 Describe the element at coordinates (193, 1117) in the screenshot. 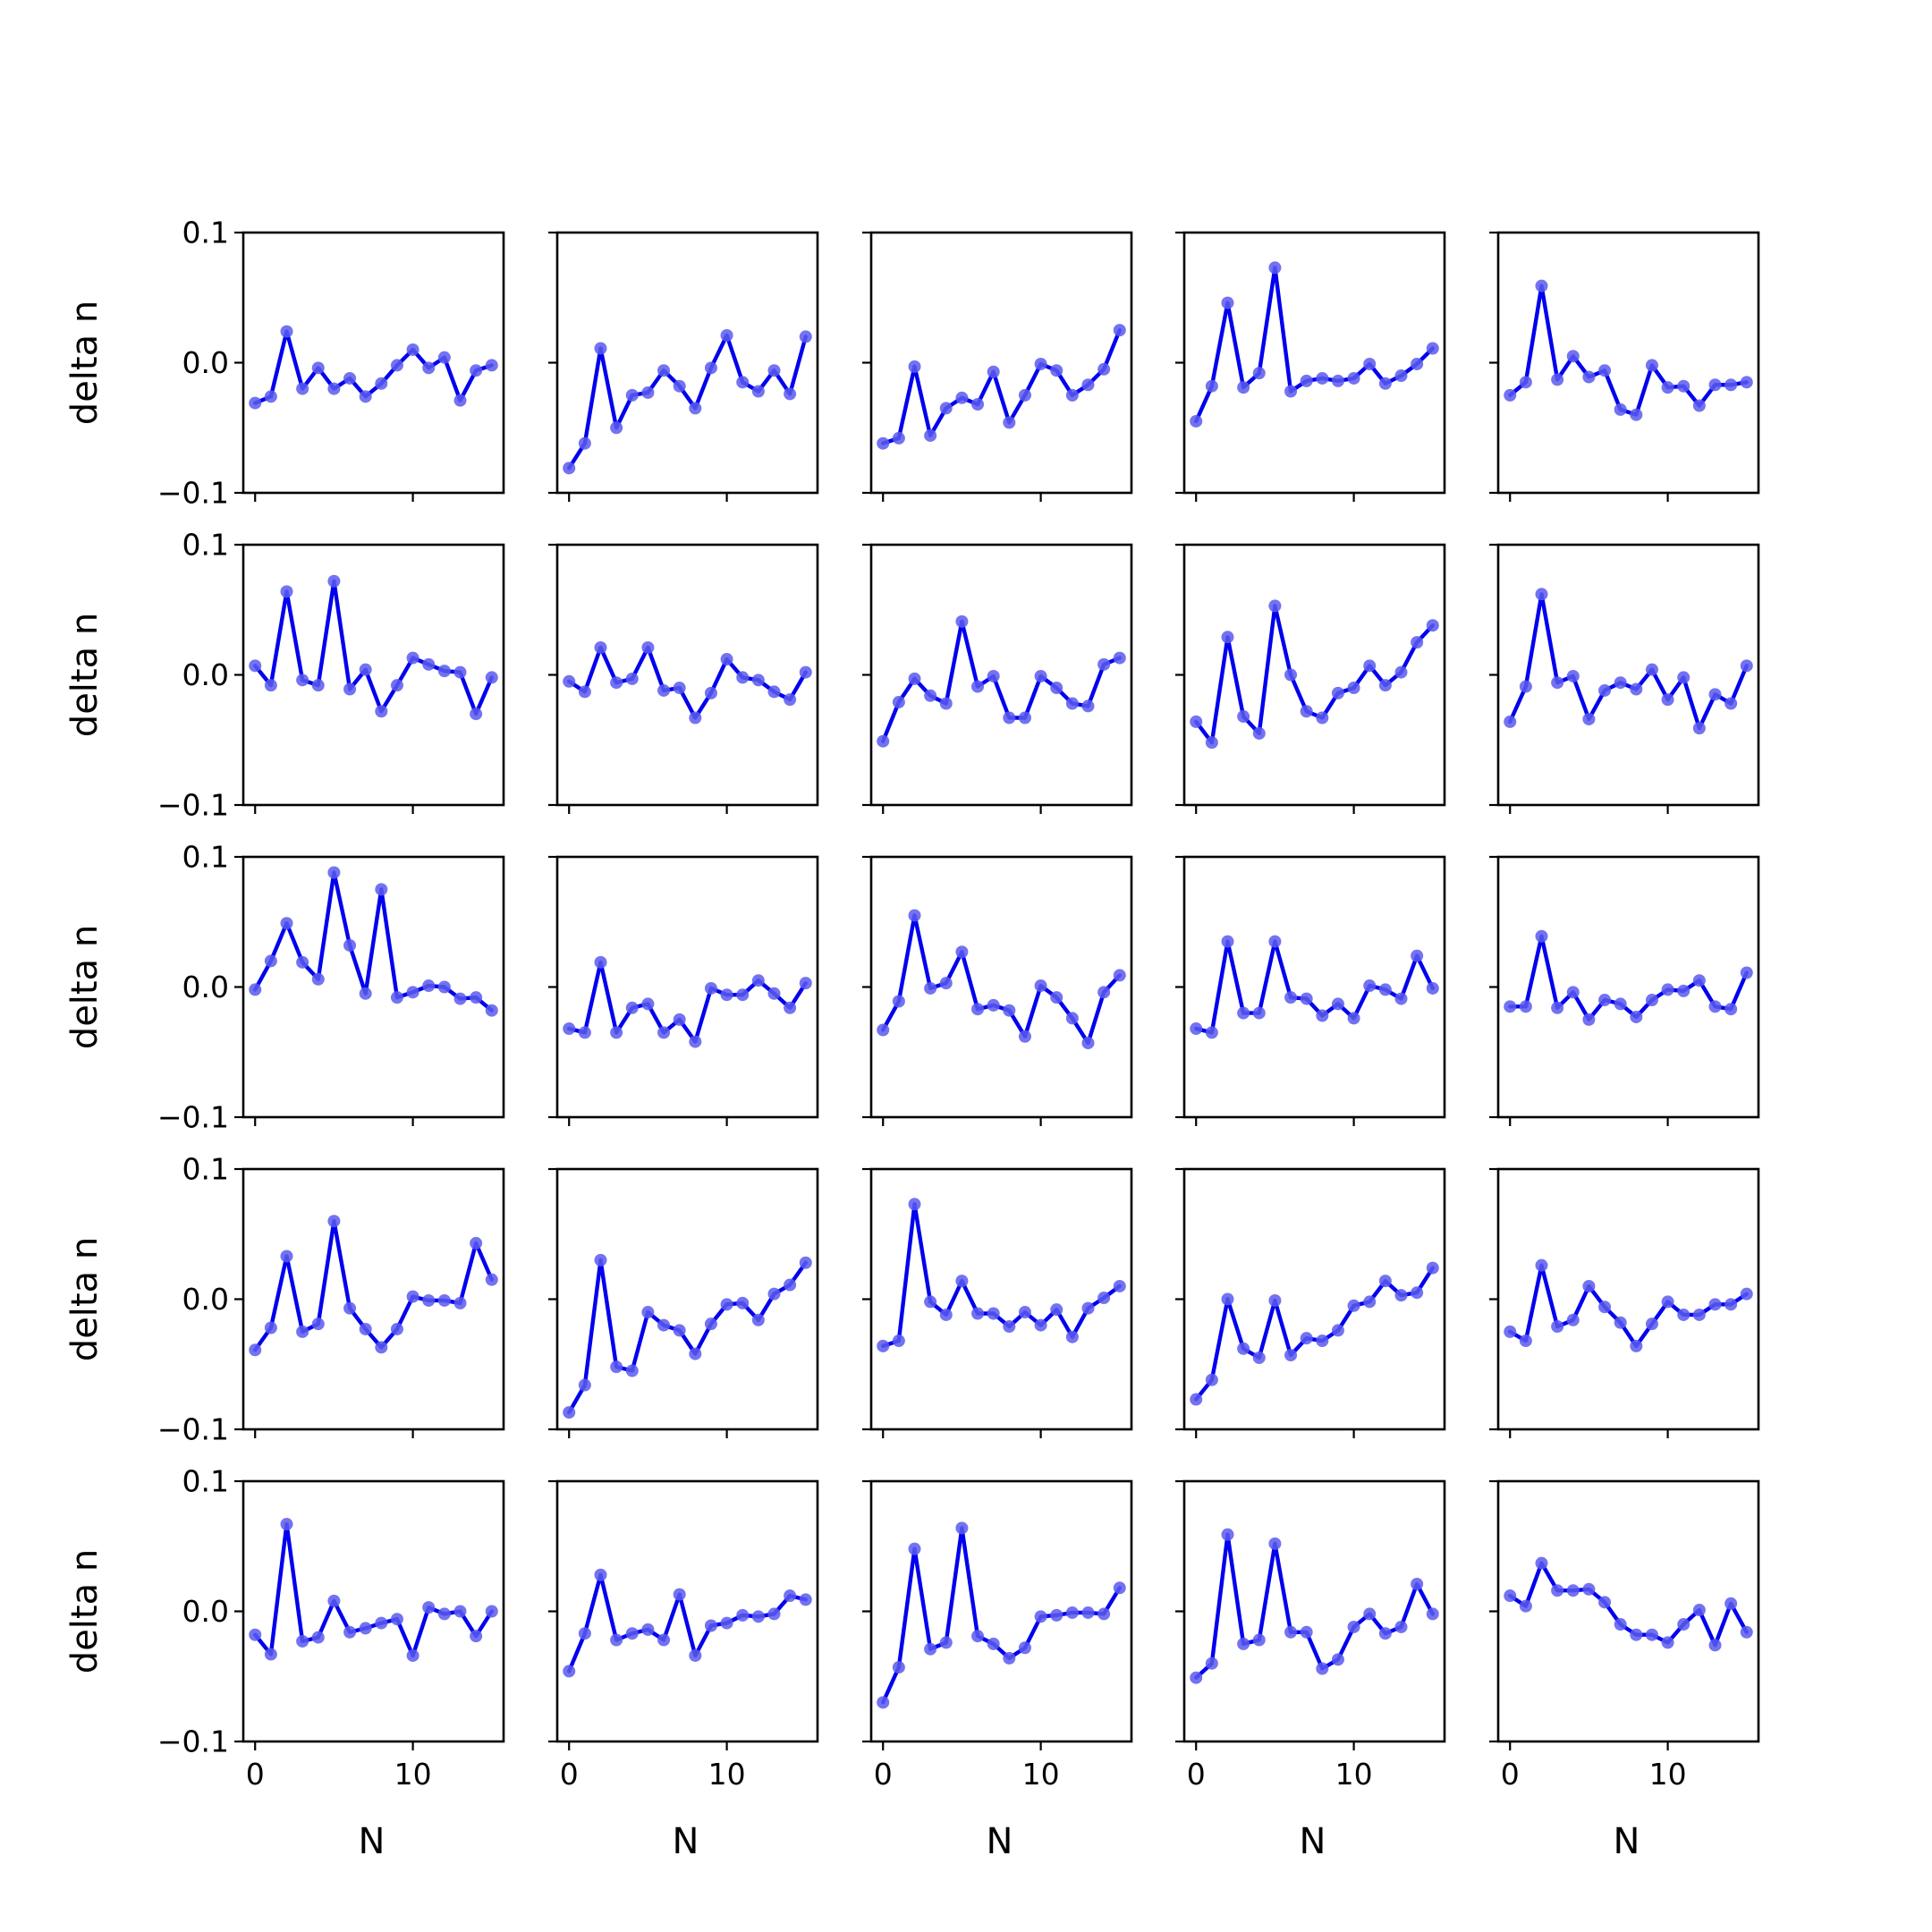

I see `y-tick-label: −0.1` at that location.